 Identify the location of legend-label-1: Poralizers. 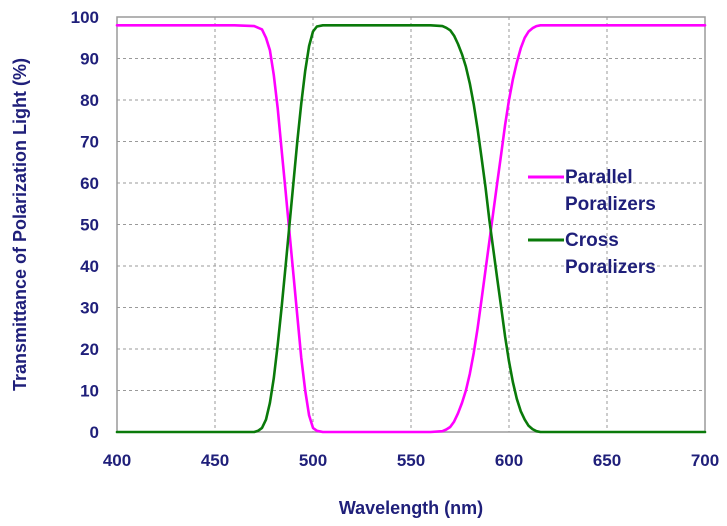
(610, 204).